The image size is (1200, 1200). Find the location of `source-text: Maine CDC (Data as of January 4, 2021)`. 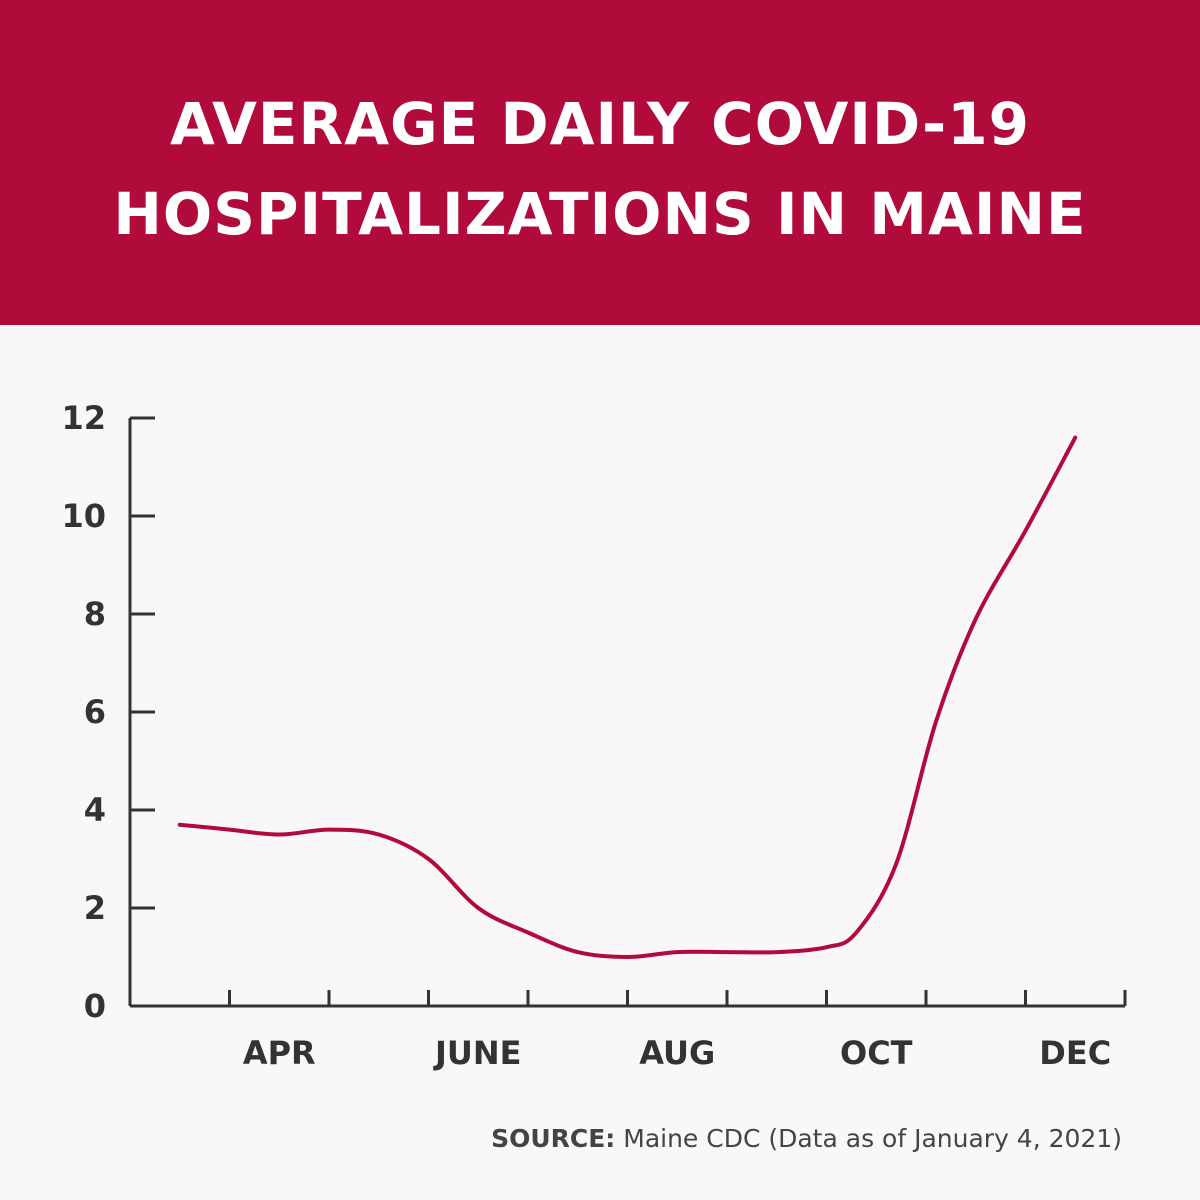

source-text: Maine CDC (Data as of January 4, 2021) is located at coordinates (868, 1138).